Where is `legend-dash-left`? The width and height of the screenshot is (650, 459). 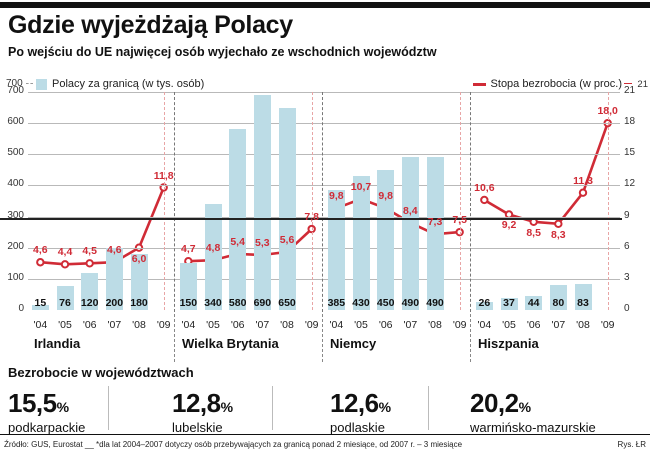 legend-dash-left is located at coordinates (29, 84).